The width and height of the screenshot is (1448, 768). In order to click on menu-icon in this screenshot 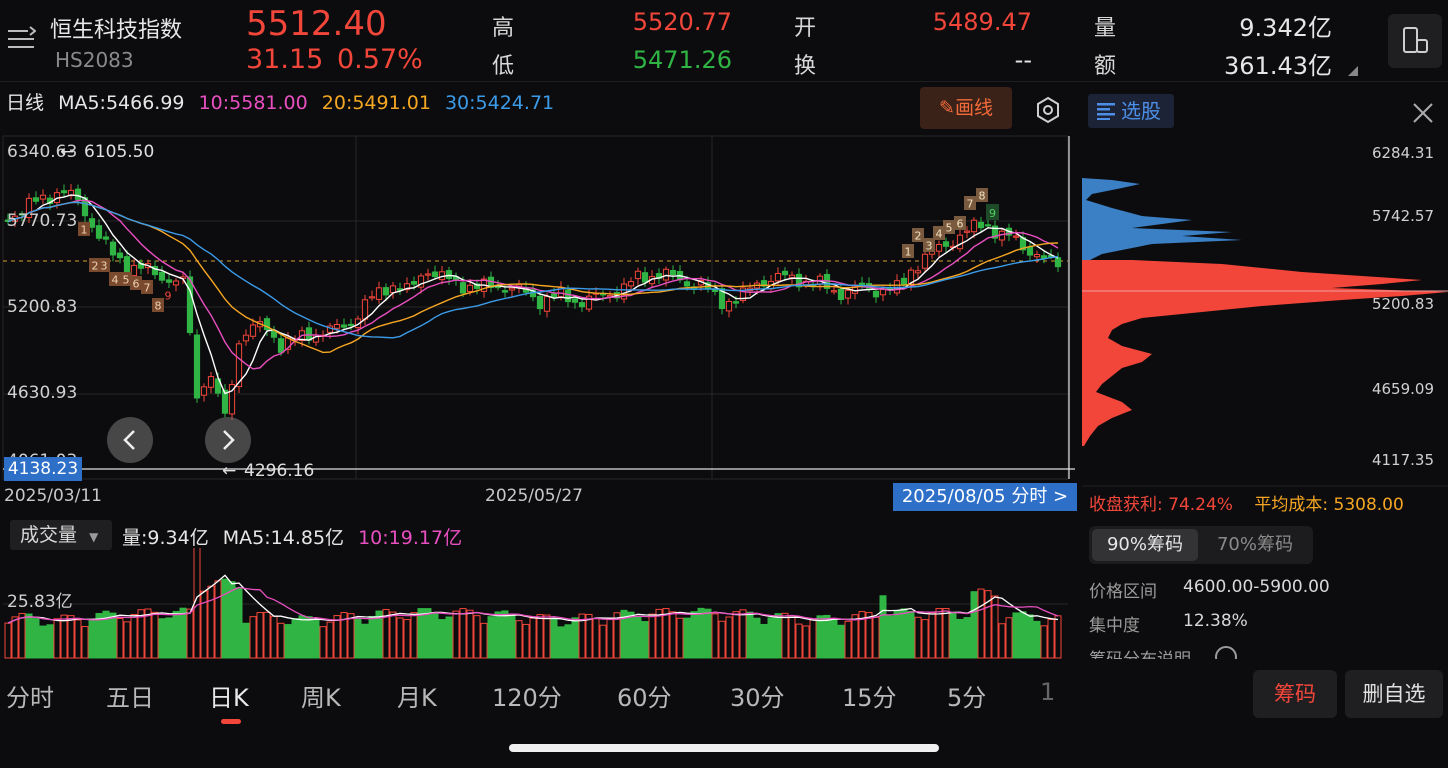, I will do `click(21, 39)`.